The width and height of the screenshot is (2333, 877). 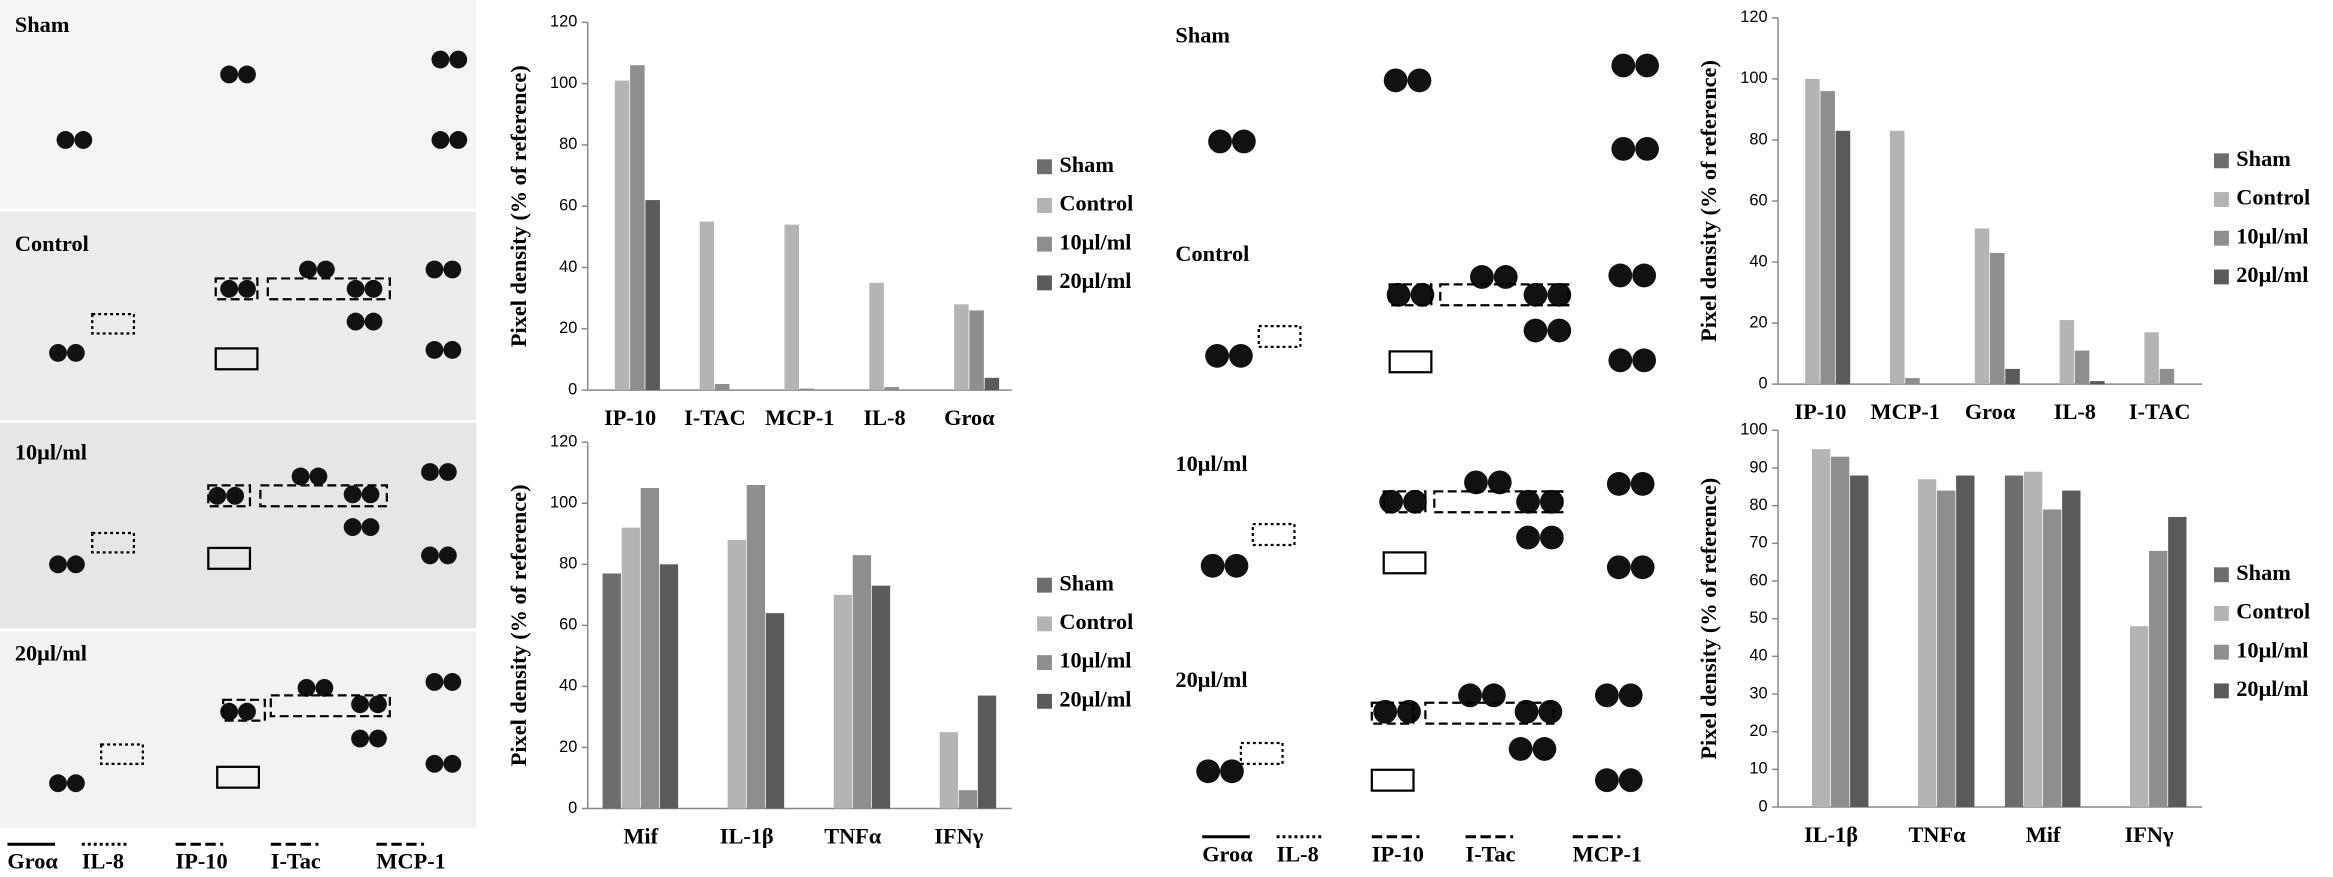 What do you see at coordinates (296, 861) in the screenshot?
I see `blot-column-label: I-Tac` at bounding box center [296, 861].